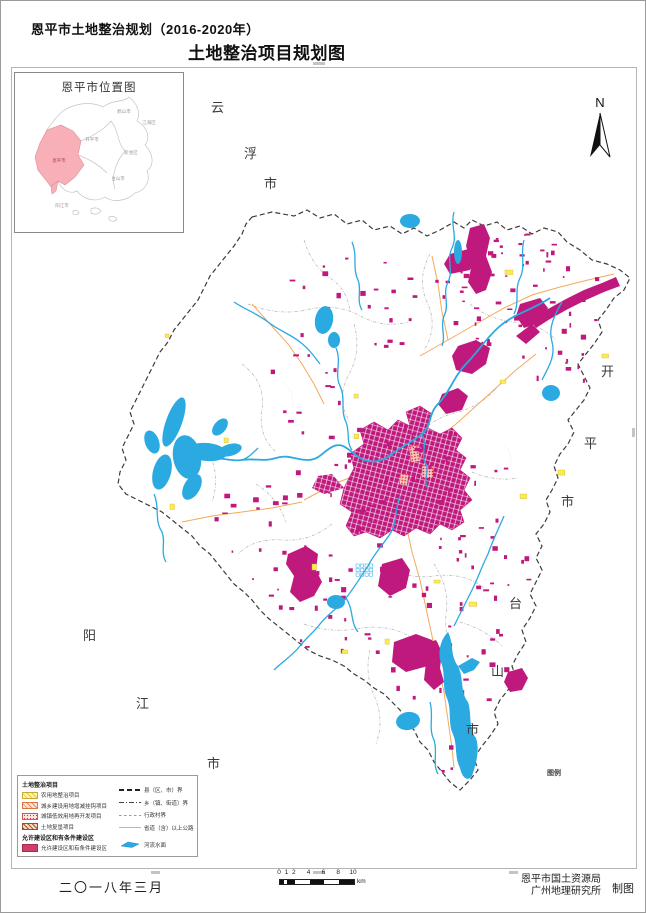 The width and height of the screenshot is (646, 913). What do you see at coordinates (30, 816) in the screenshot?
I see `swatch-inefficient-land` at bounding box center [30, 816].